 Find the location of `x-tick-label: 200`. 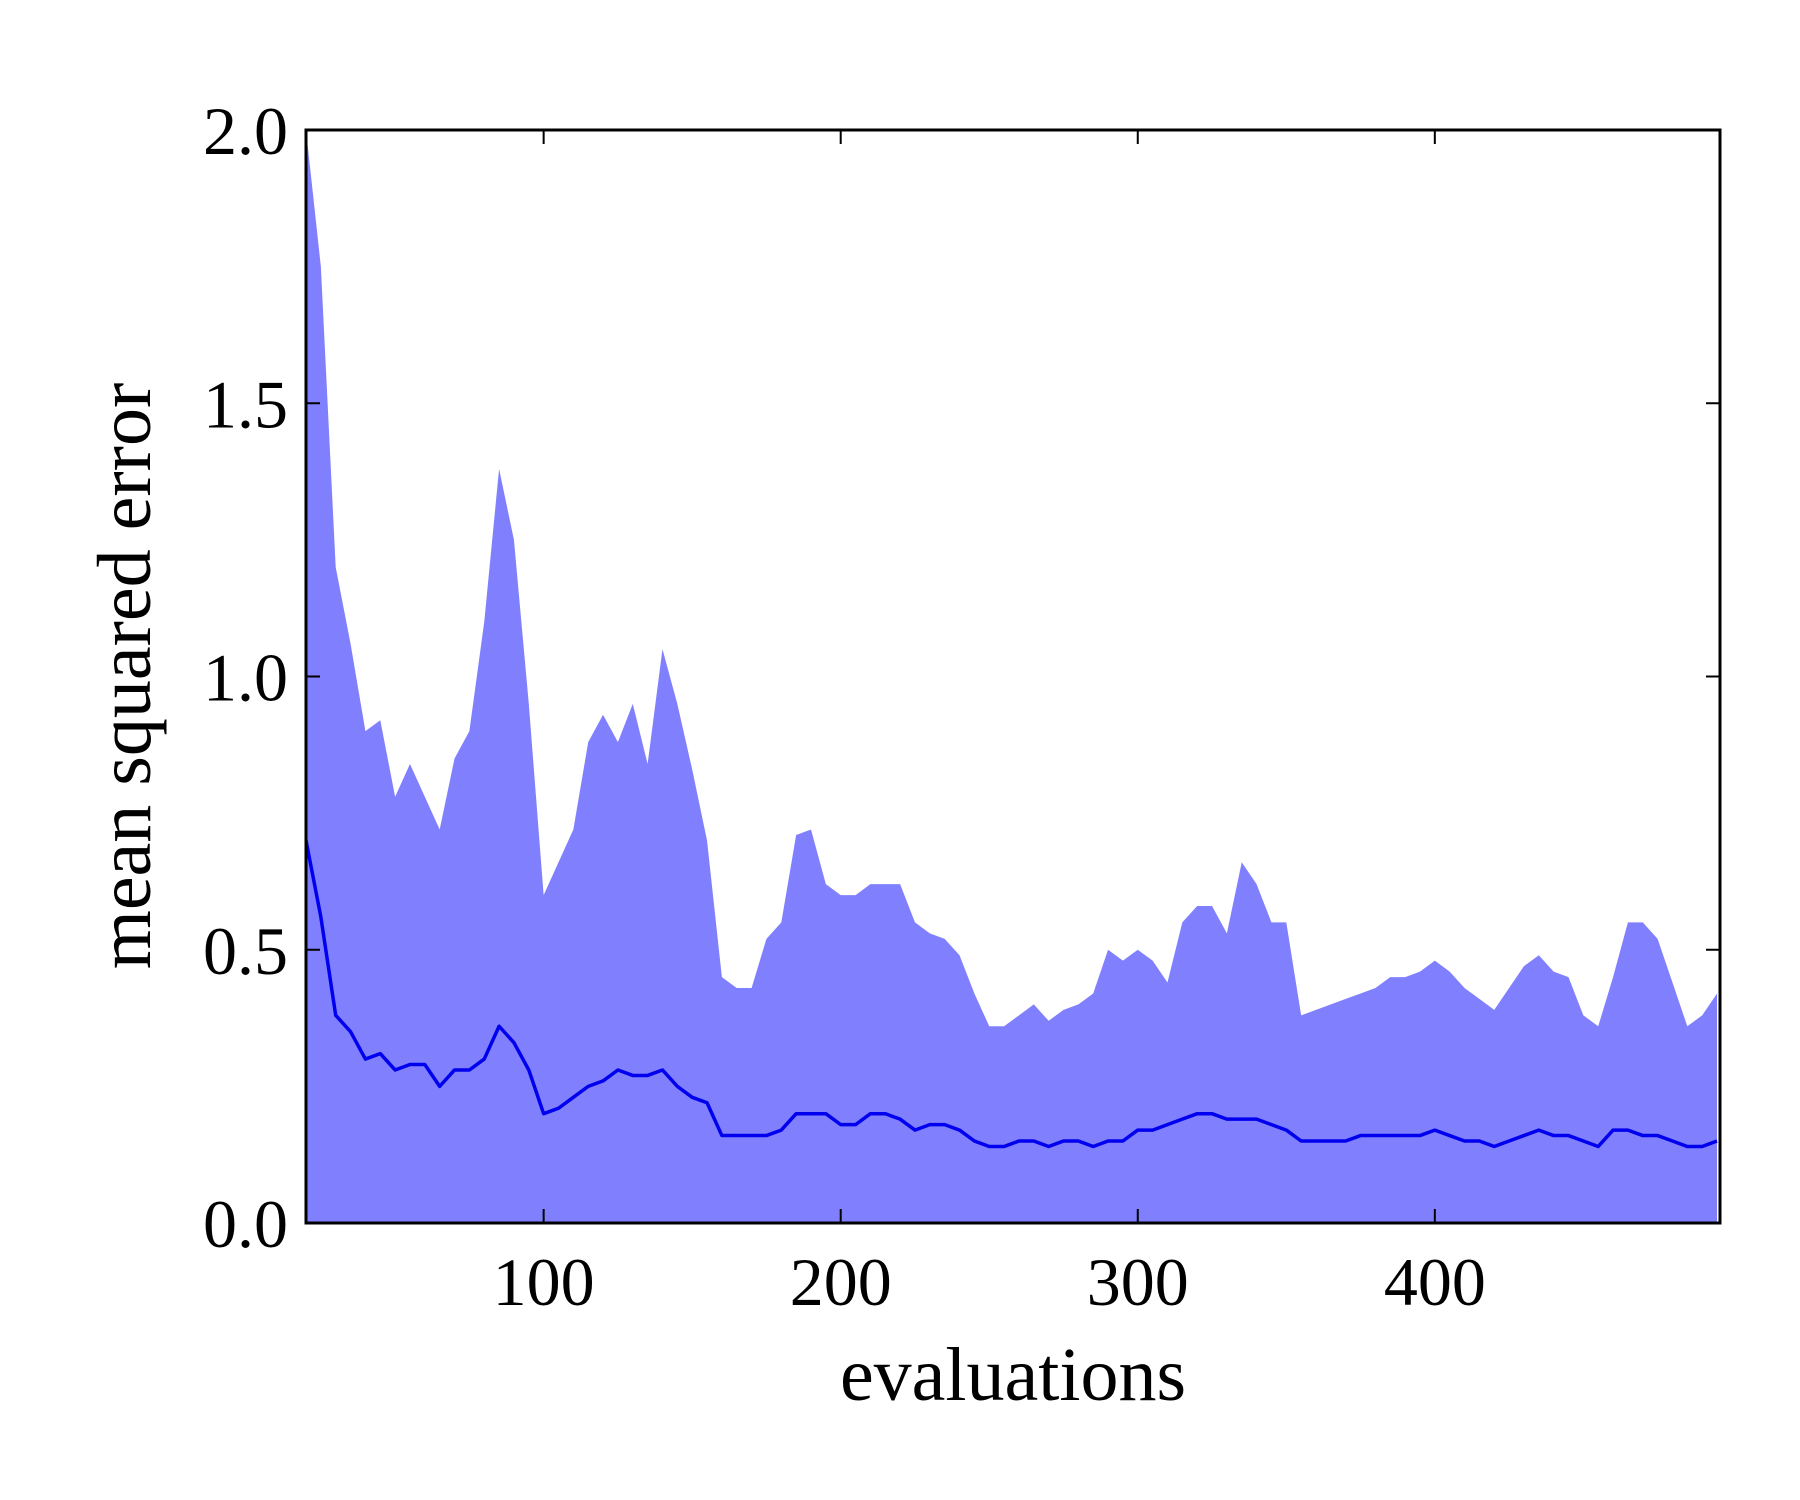

x-tick-label: 200 is located at coordinates (841, 1282).